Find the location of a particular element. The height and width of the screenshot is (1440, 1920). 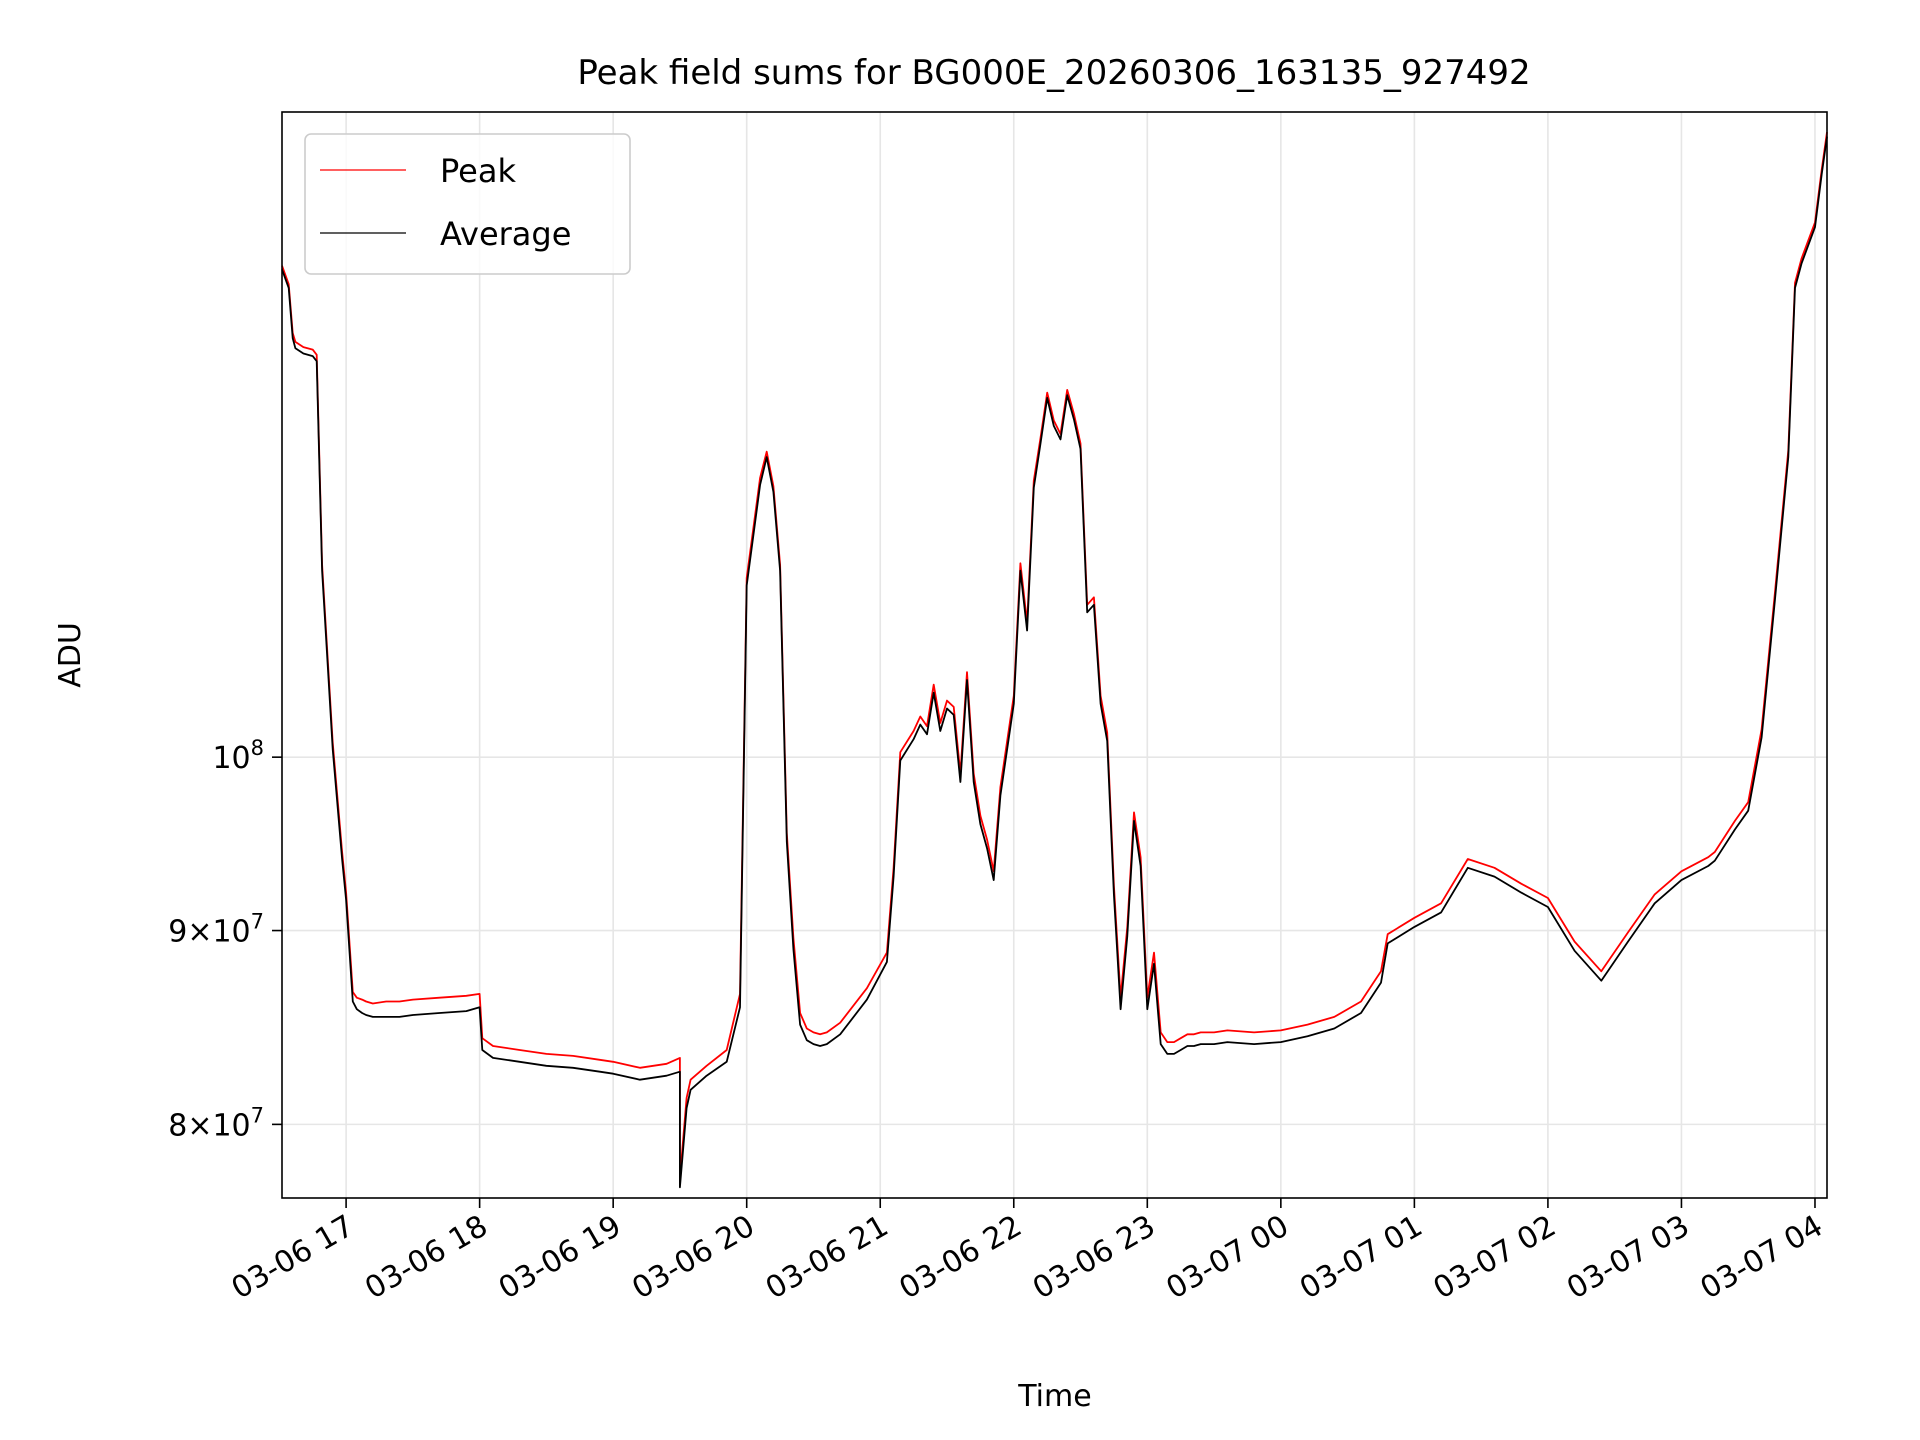

legend: Peak Average is located at coordinates (467, 204).